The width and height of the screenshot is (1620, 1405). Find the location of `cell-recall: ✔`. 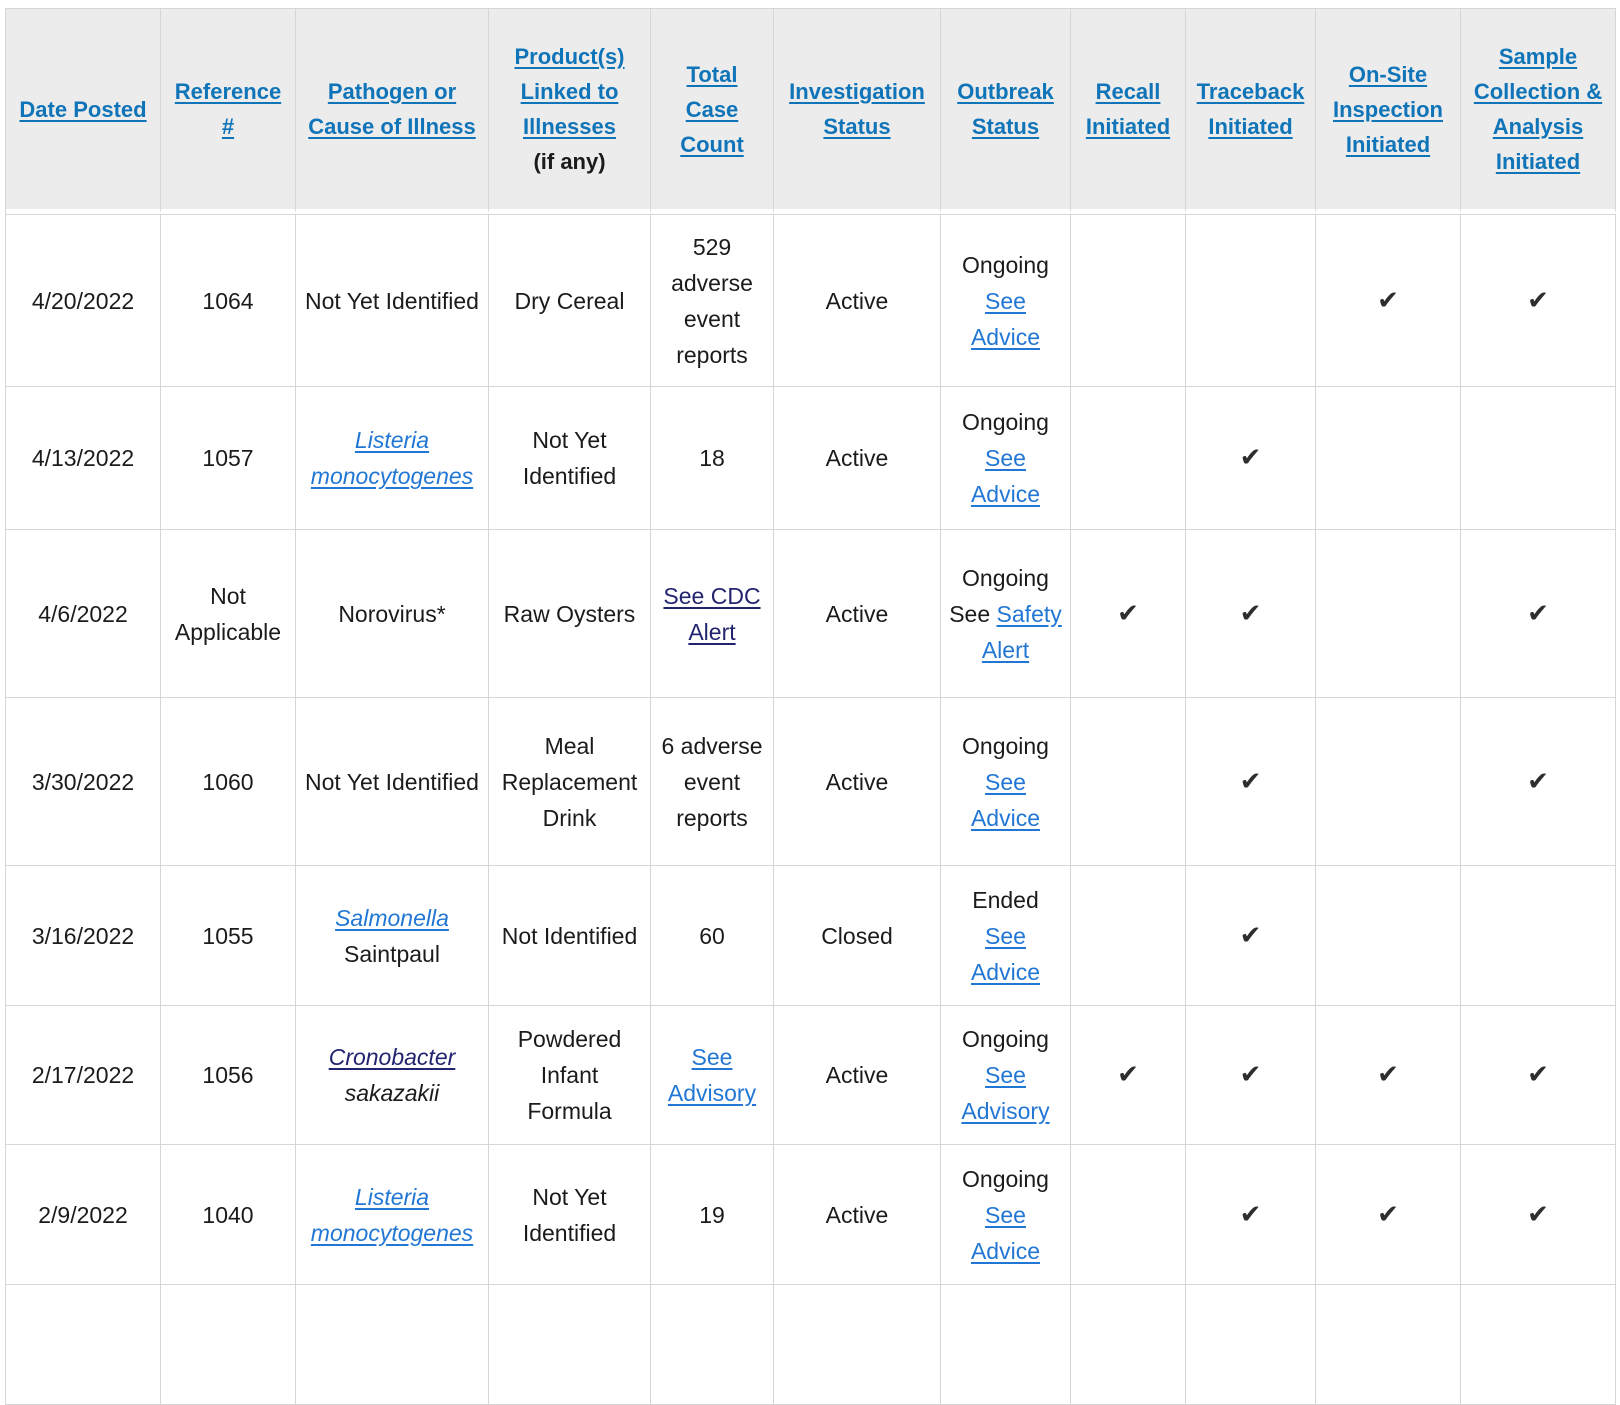

cell-recall: ✔ is located at coordinates (1128, 1075).